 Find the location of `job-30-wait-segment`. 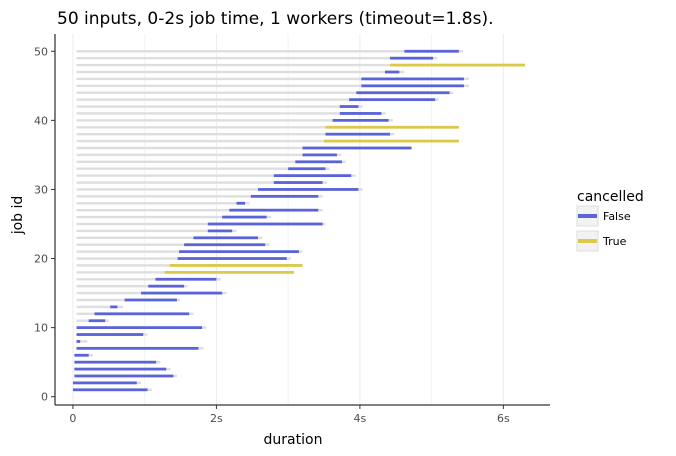

job-30-wait-segment is located at coordinates (219, 189).